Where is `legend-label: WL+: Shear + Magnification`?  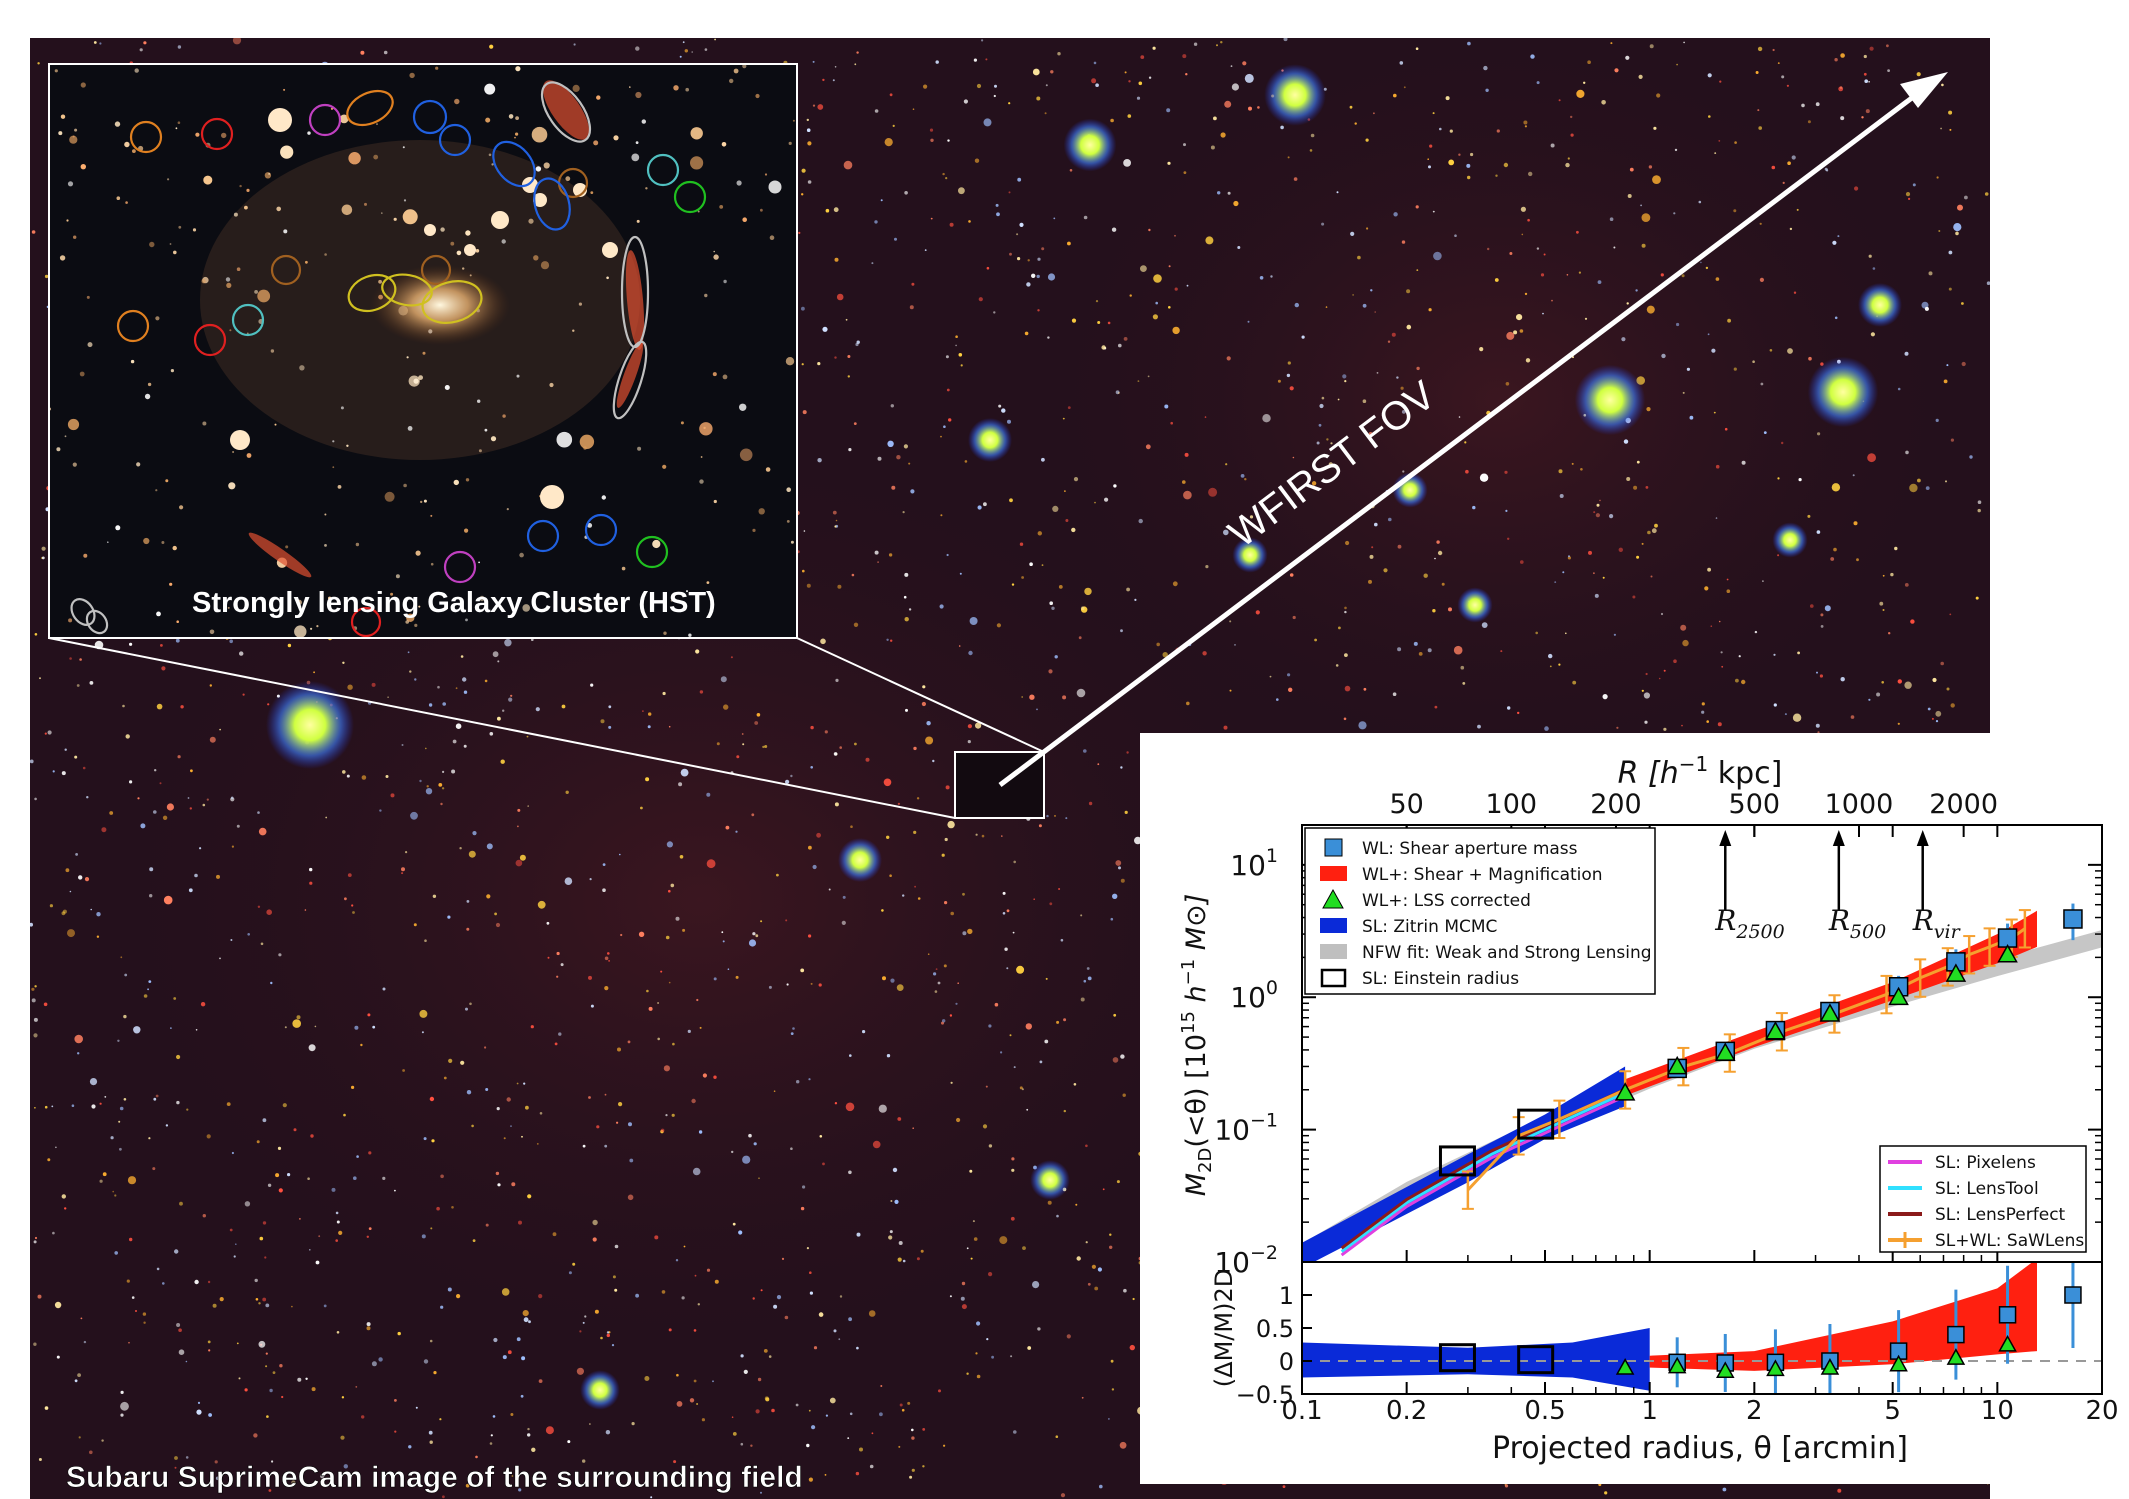
legend-label: WL+: Shear + Magnification is located at coordinates (1482, 875).